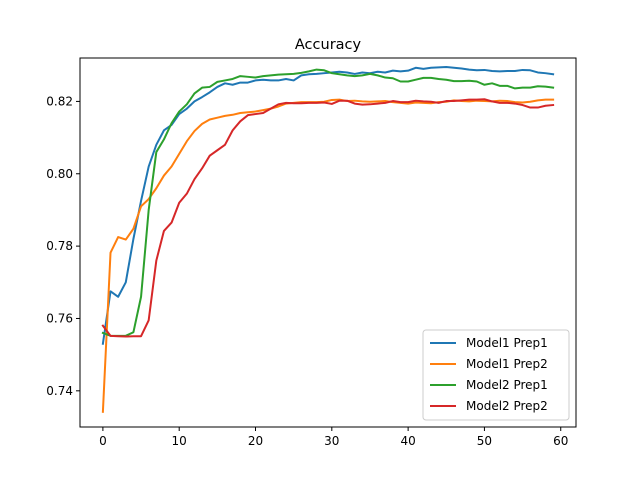 Image resolution: width=640 pixels, height=480 pixels. I want to click on legend-label-4: Model2 Prep2, so click(507, 406).